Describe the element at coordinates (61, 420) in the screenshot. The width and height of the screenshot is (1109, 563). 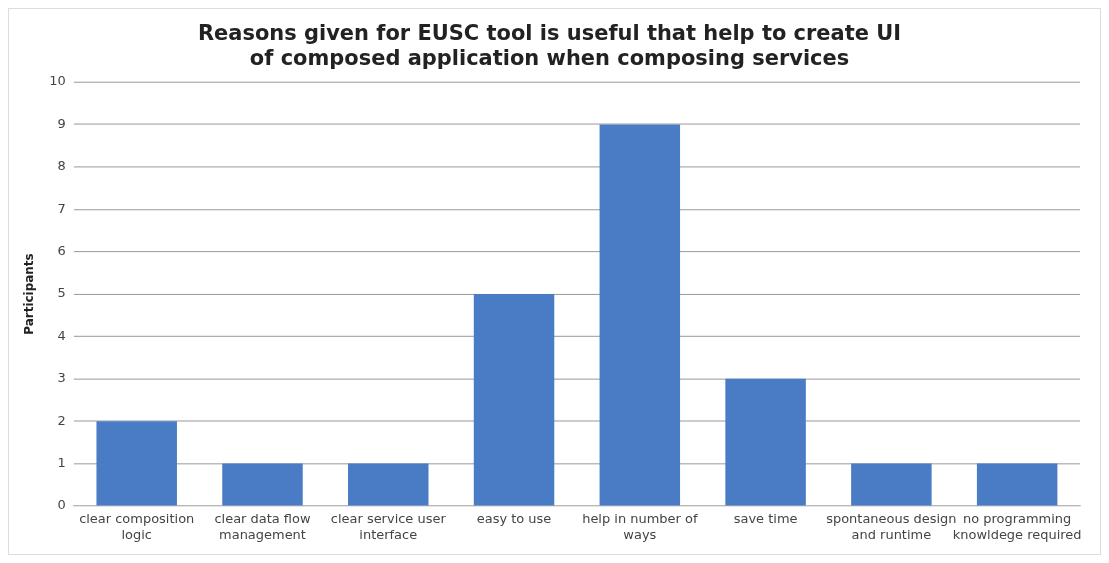
I see `y-tick-label: 2` at that location.